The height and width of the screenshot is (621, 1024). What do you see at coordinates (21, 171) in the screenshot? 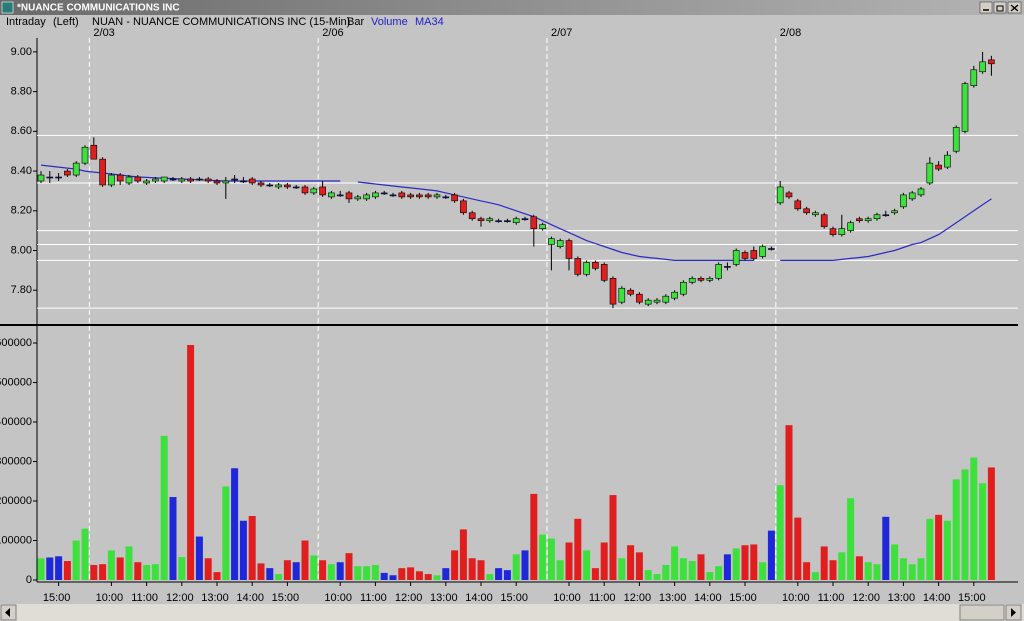
I see `y-tick-label: 8.40` at bounding box center [21, 171].